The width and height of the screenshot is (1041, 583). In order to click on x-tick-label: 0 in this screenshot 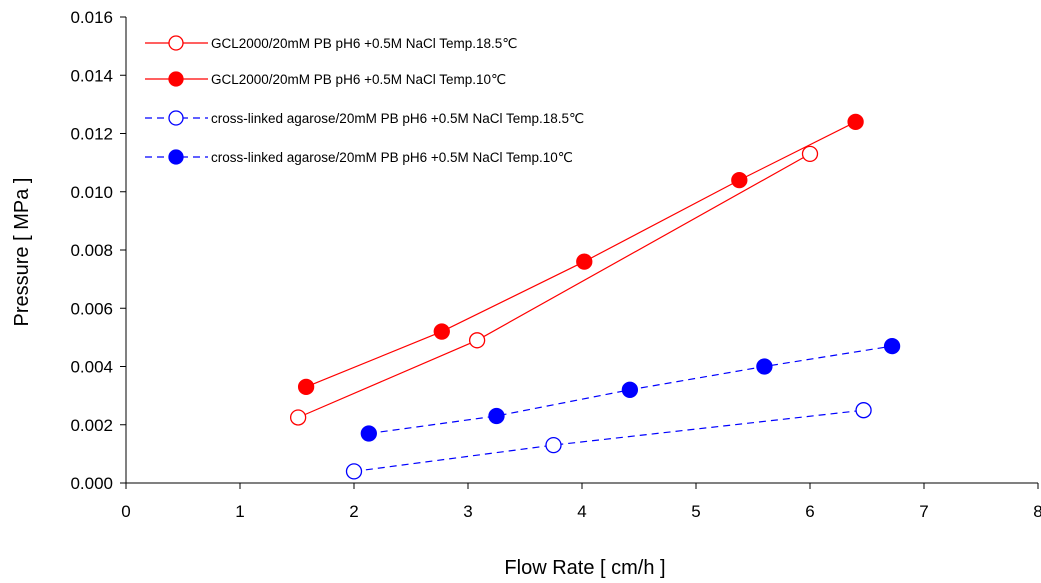, I will do `click(125, 511)`.